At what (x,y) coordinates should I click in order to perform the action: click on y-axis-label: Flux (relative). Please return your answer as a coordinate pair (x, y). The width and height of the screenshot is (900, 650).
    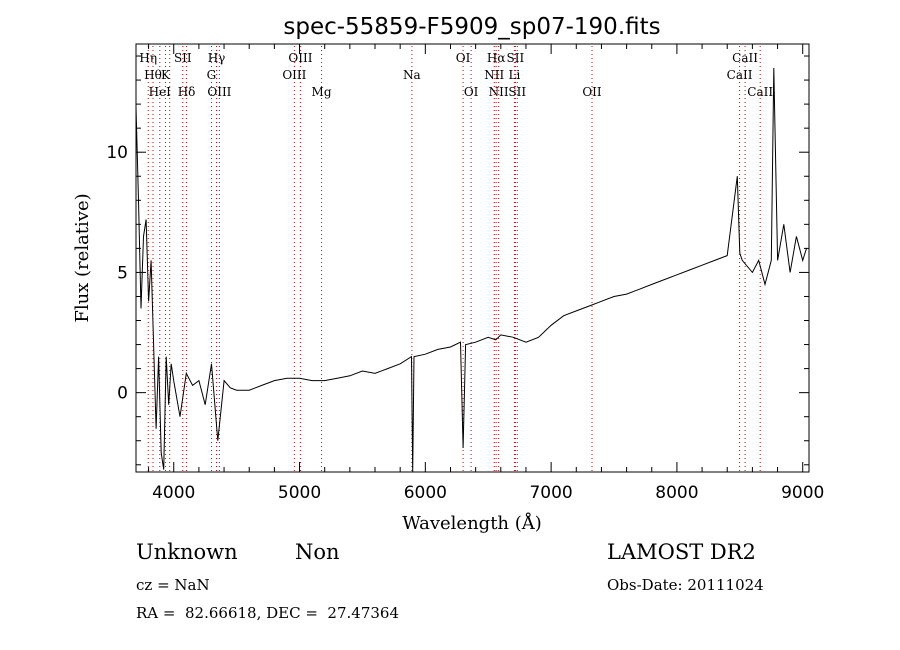
    Looking at the image, I should click on (82, 257).